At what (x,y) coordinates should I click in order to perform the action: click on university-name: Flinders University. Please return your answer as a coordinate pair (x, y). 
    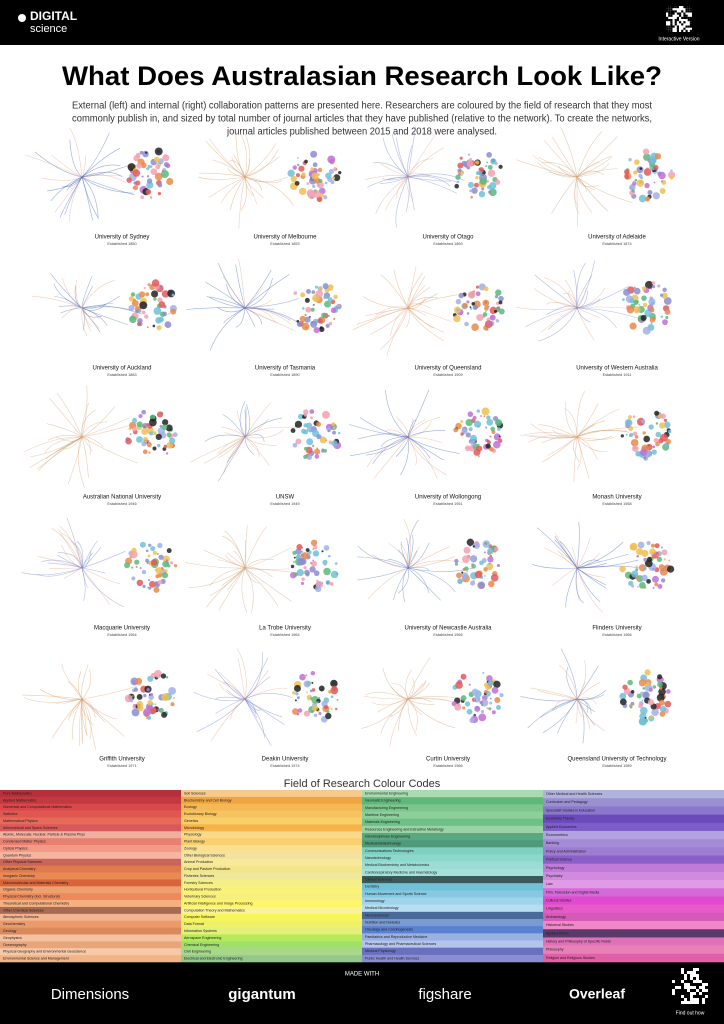
    Looking at the image, I should click on (616, 629).